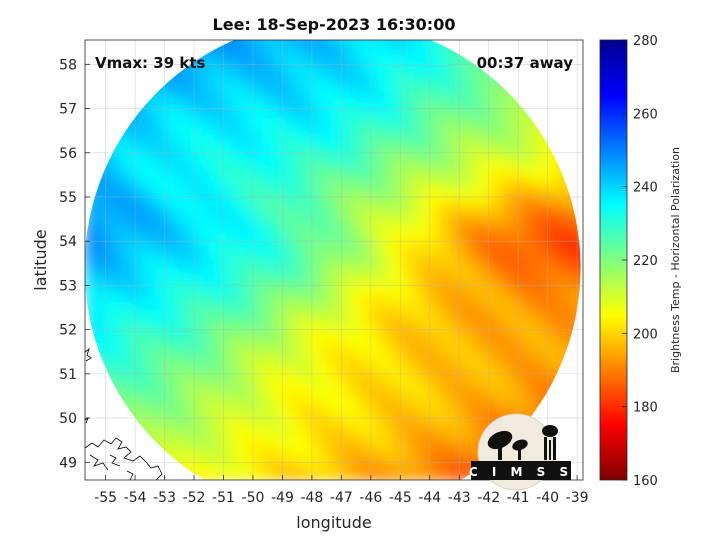 This screenshot has height=540, width=720. I want to click on x-tick-label: -54, so click(135, 498).